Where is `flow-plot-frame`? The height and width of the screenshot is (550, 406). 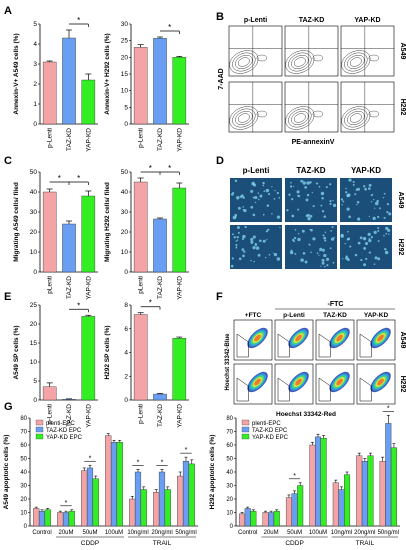
flow-plot-frame is located at coordinates (311, 107).